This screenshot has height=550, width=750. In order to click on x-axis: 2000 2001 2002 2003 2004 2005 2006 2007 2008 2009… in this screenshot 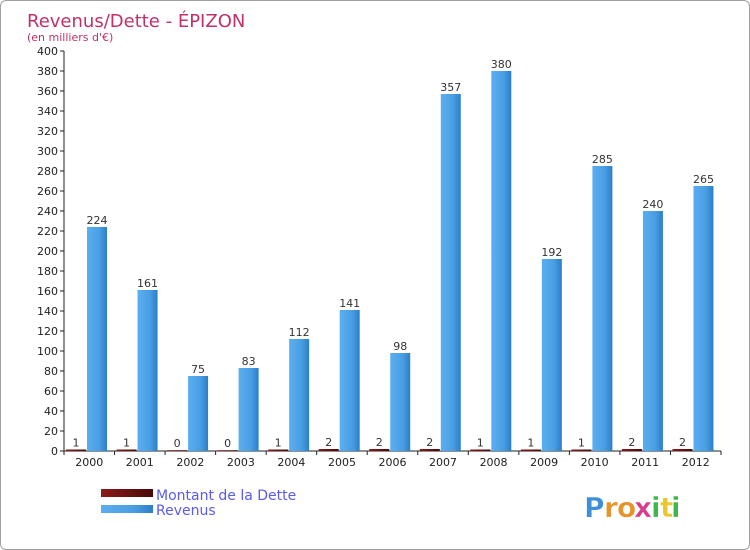, I will do `click(392, 459)`.